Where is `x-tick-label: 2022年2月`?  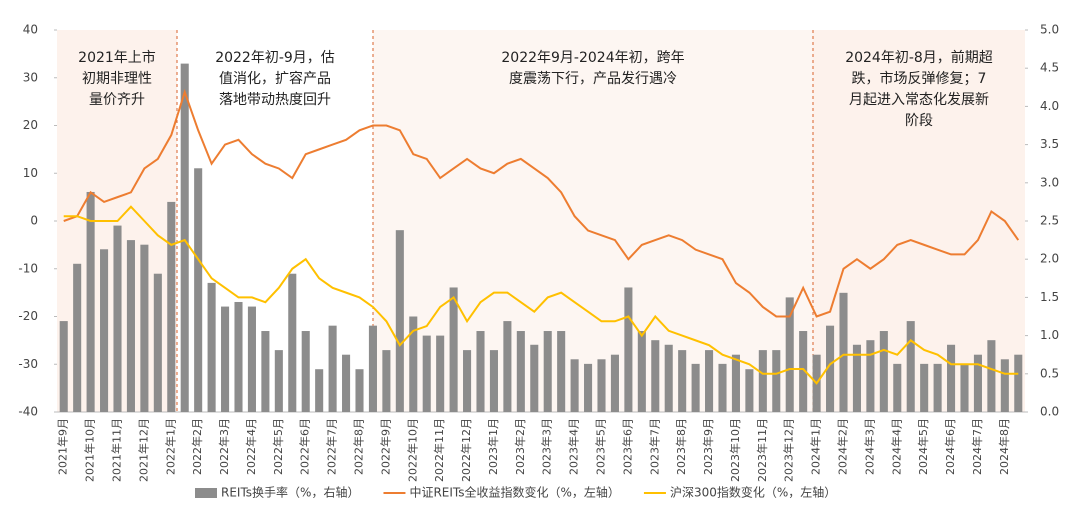
x-tick-label: 2022年2月 is located at coordinates (197, 446).